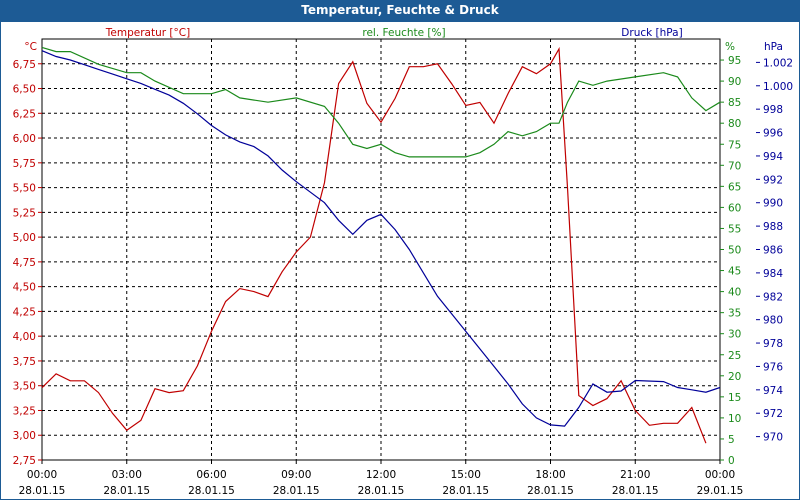 The width and height of the screenshot is (800, 500). I want to click on temperature-tick-label: 3,50, so click(24, 387).